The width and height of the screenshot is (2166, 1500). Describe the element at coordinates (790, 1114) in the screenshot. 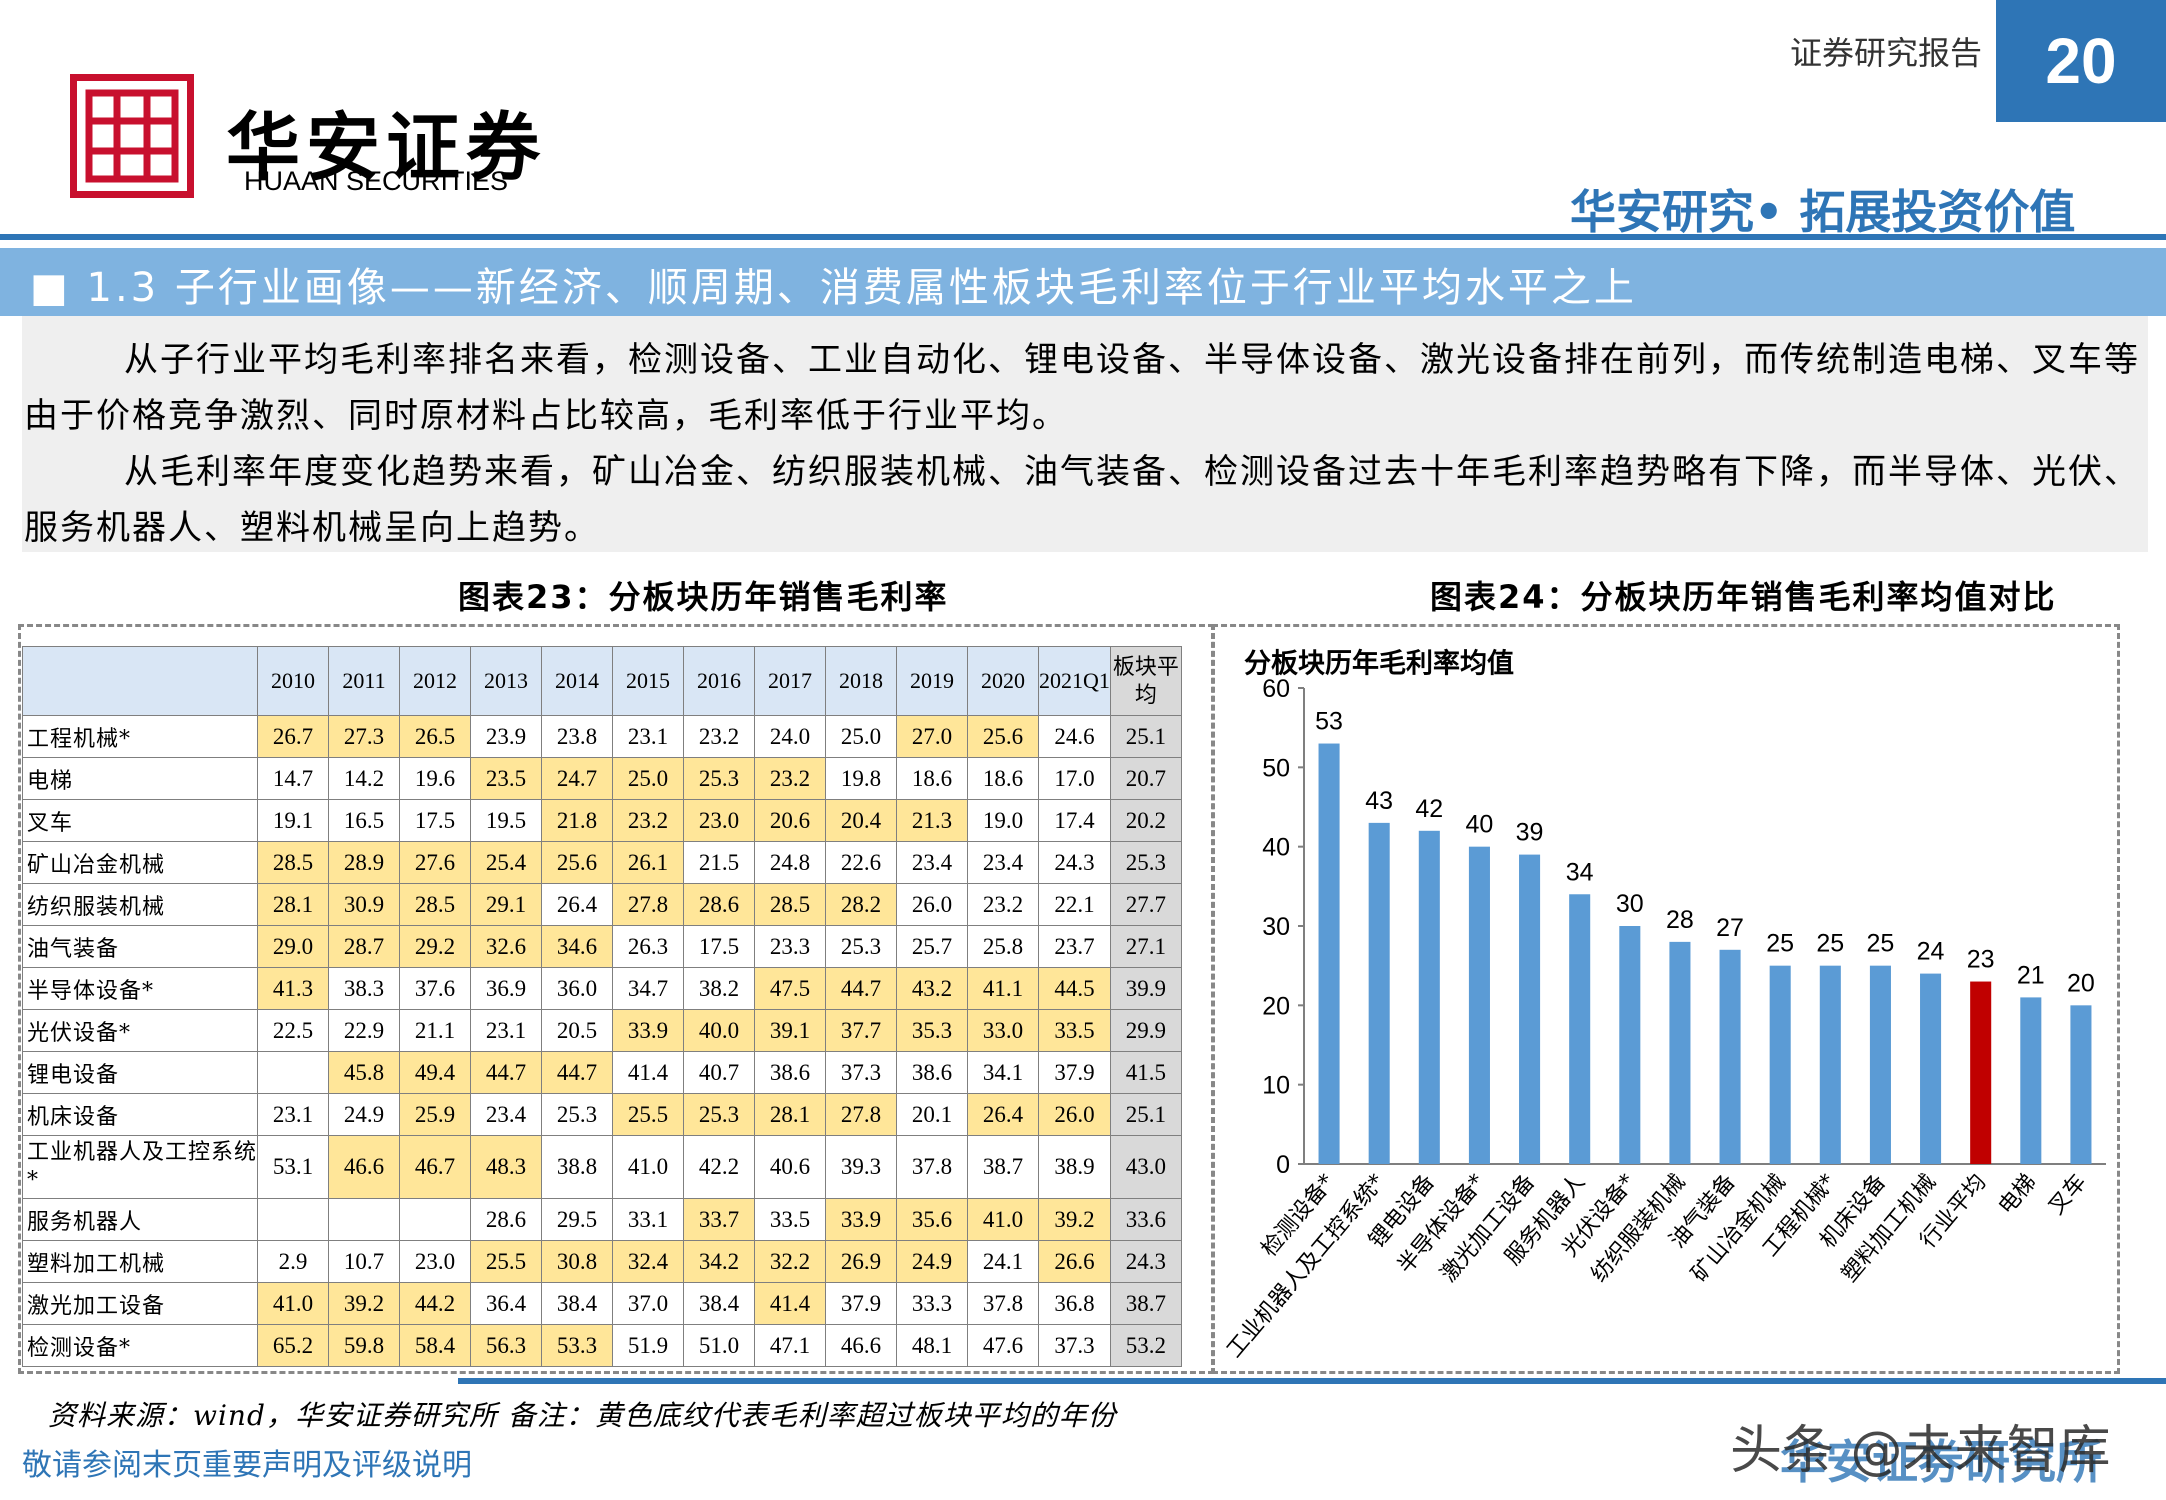

I see `table-cell: 28.1` at that location.